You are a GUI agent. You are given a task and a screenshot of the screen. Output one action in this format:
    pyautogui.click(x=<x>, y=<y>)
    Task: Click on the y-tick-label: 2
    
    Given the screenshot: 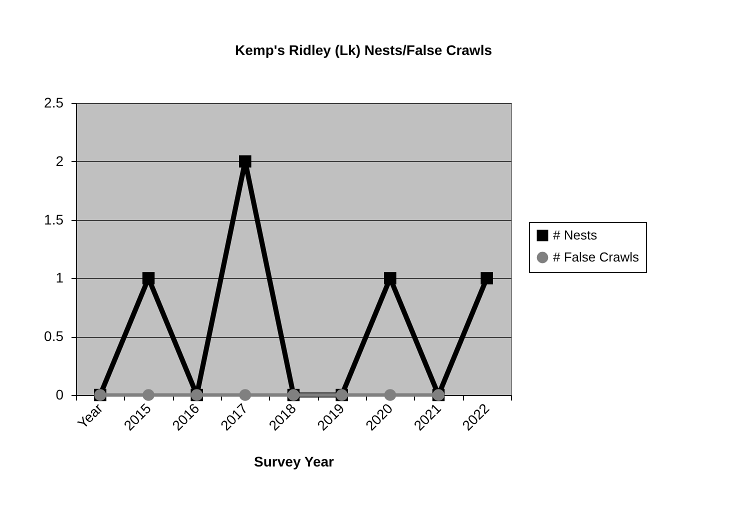 What is the action you would take?
    pyautogui.click(x=60, y=160)
    